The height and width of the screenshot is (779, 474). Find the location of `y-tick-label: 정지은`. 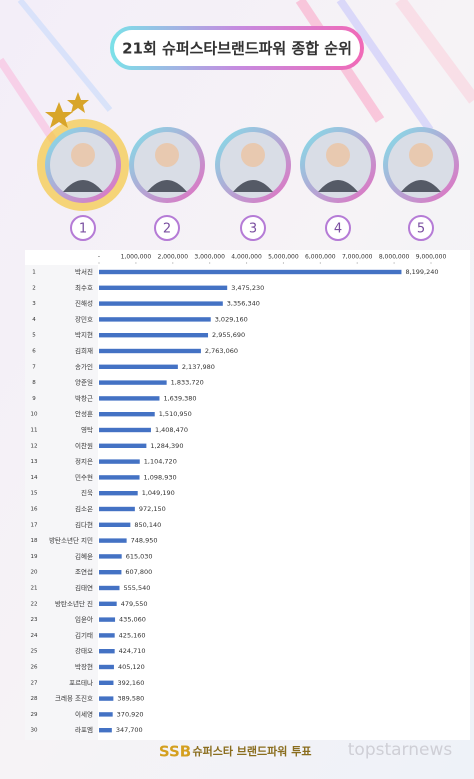

y-tick-label: 정지은 is located at coordinates (84, 461).